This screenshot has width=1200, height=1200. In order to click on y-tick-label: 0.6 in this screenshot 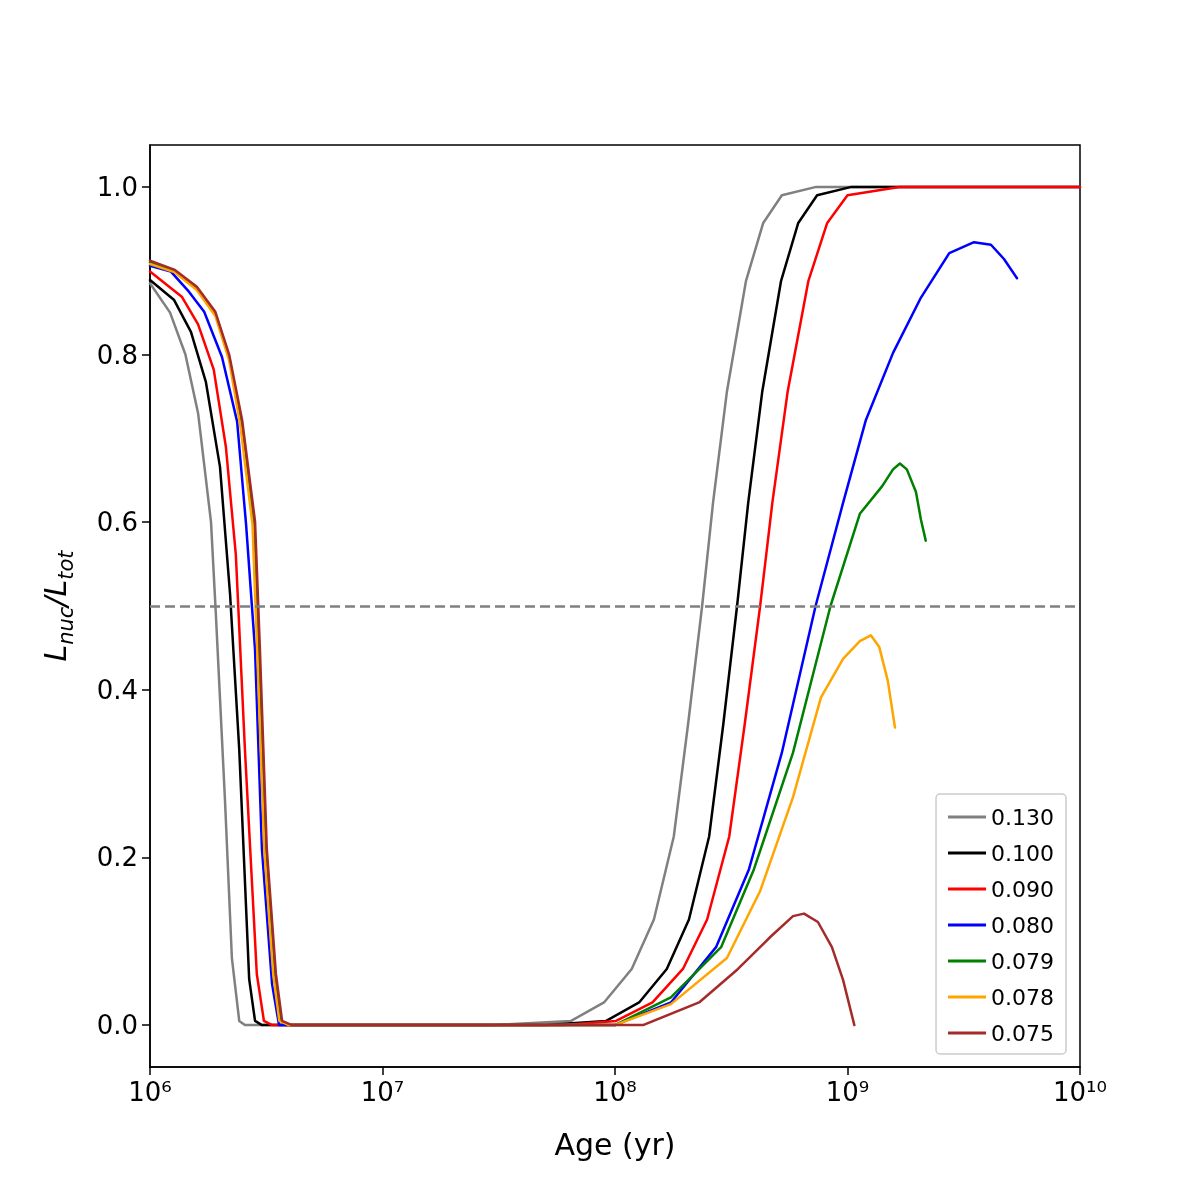, I will do `click(117, 522)`.